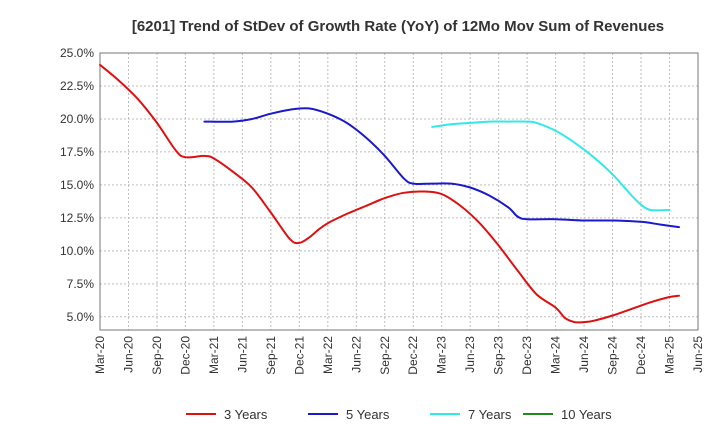  What do you see at coordinates (128, 354) in the screenshot?
I see `x-tick-label: Jun-20` at bounding box center [128, 354].